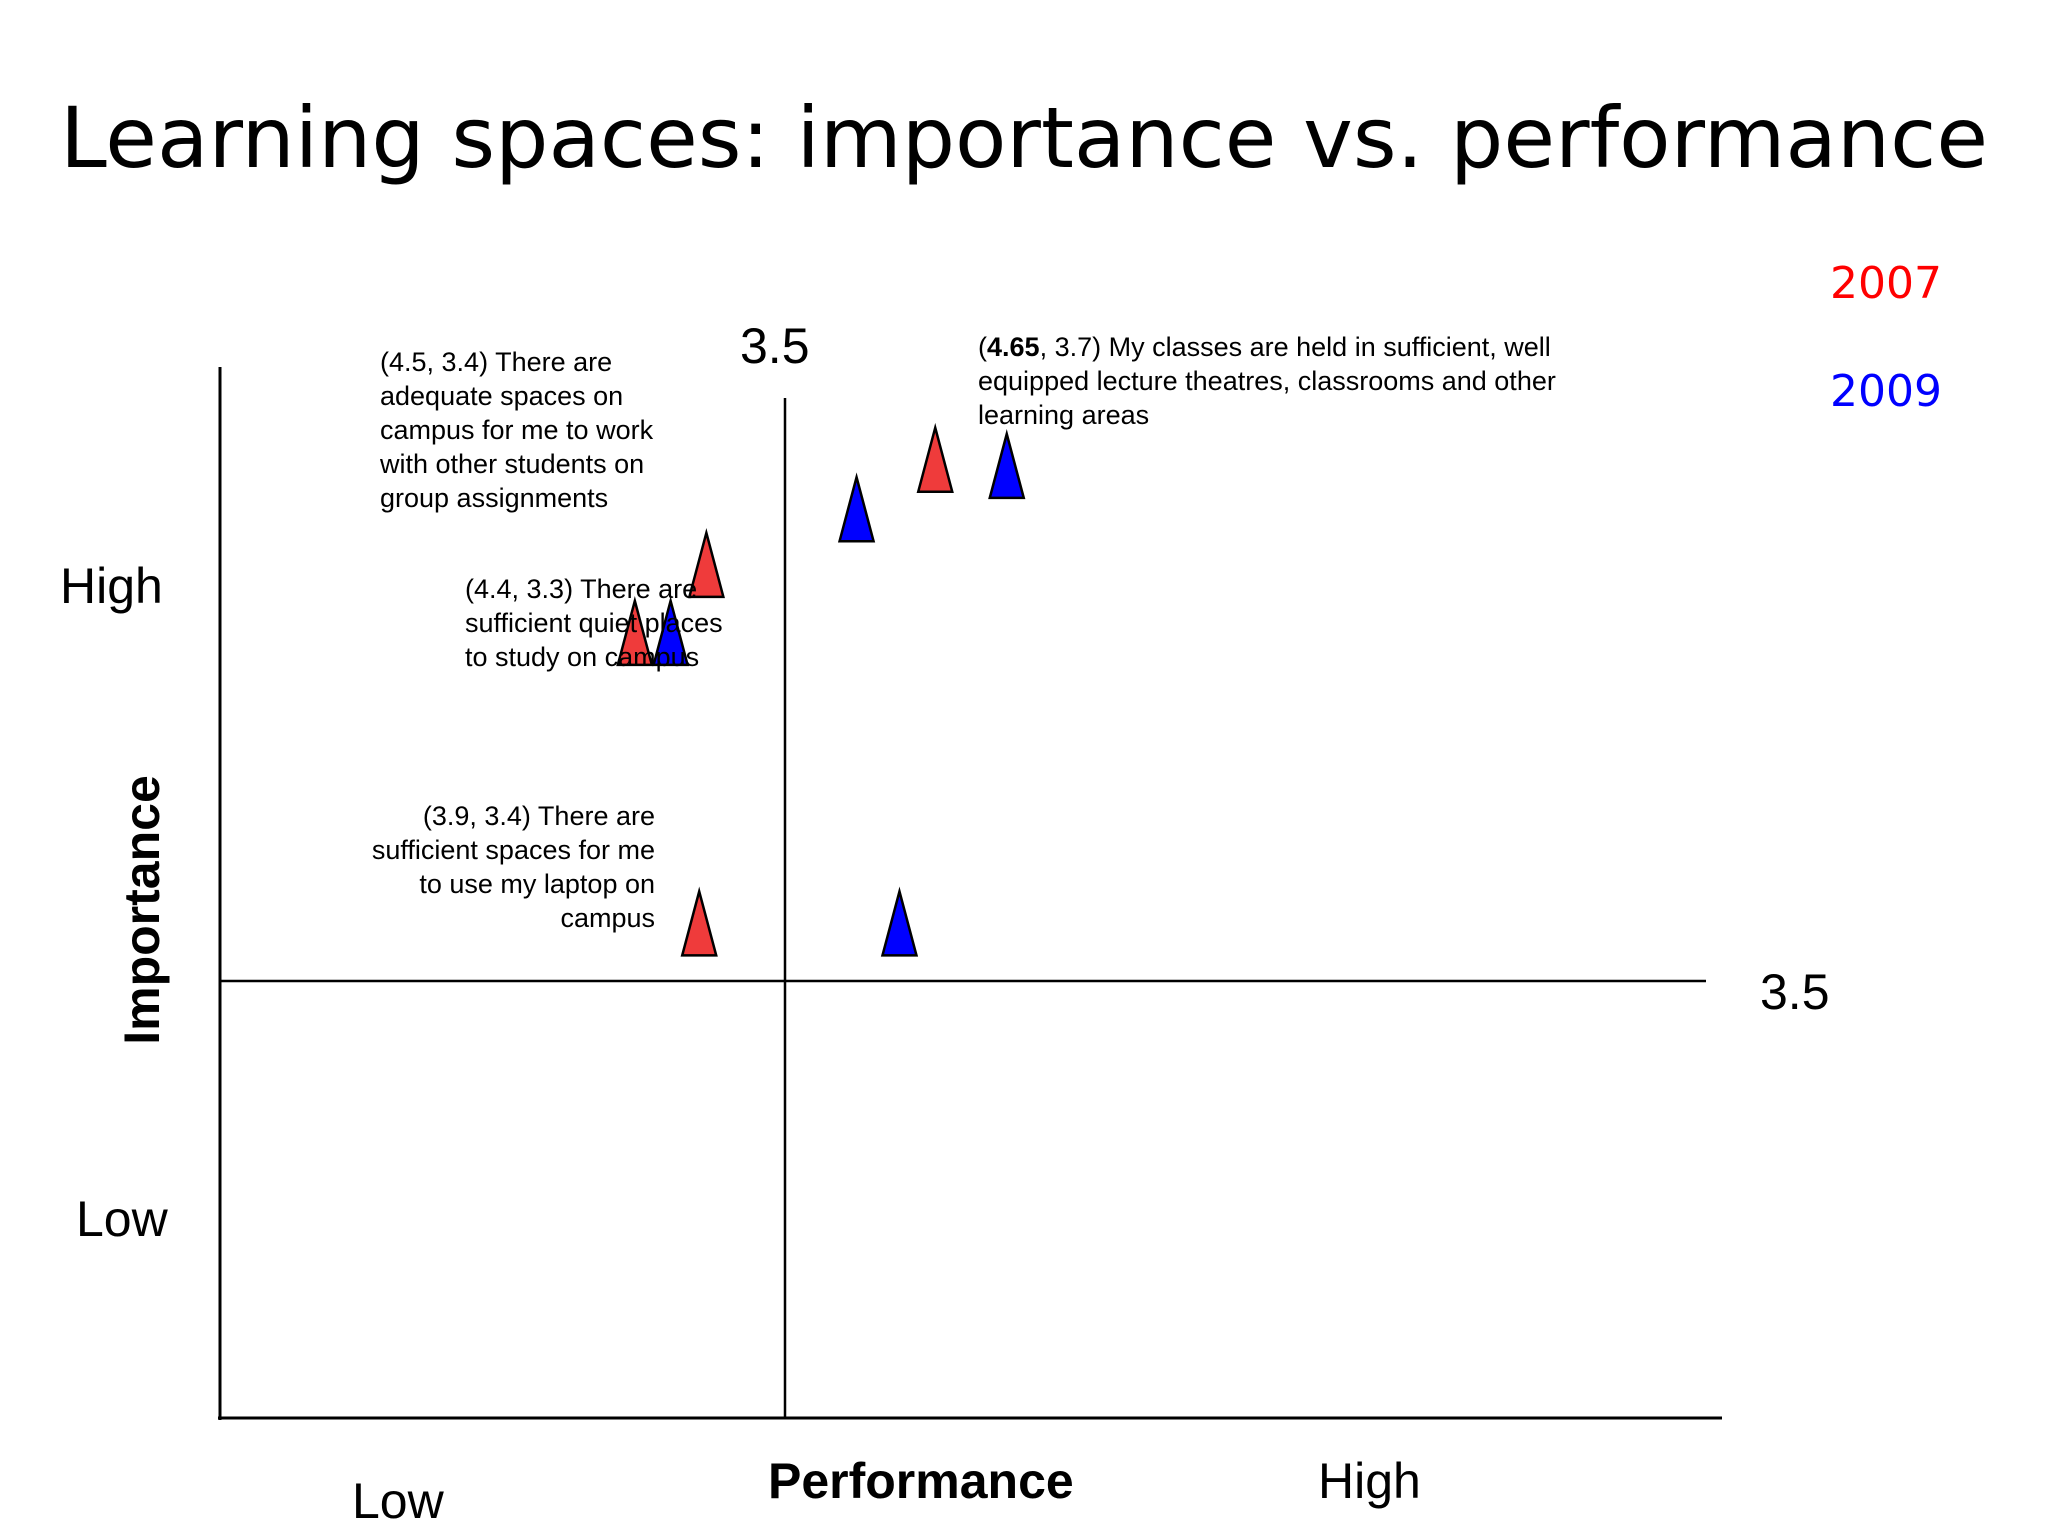  I want to click on divider-x-label: 3.5, so click(775, 346).